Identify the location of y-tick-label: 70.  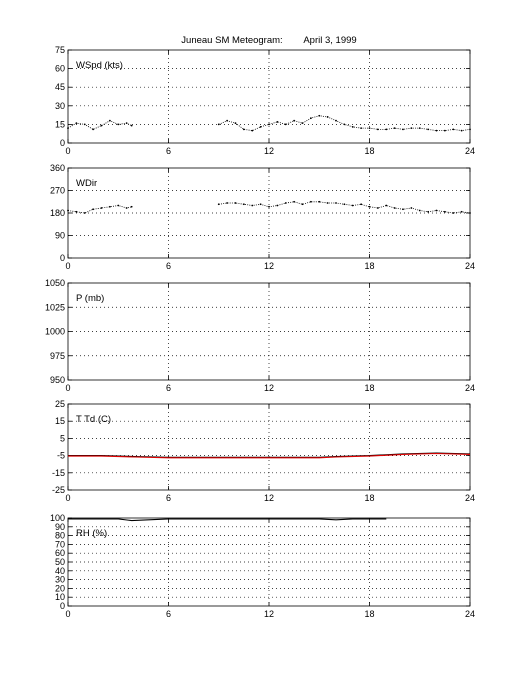
(60, 544).